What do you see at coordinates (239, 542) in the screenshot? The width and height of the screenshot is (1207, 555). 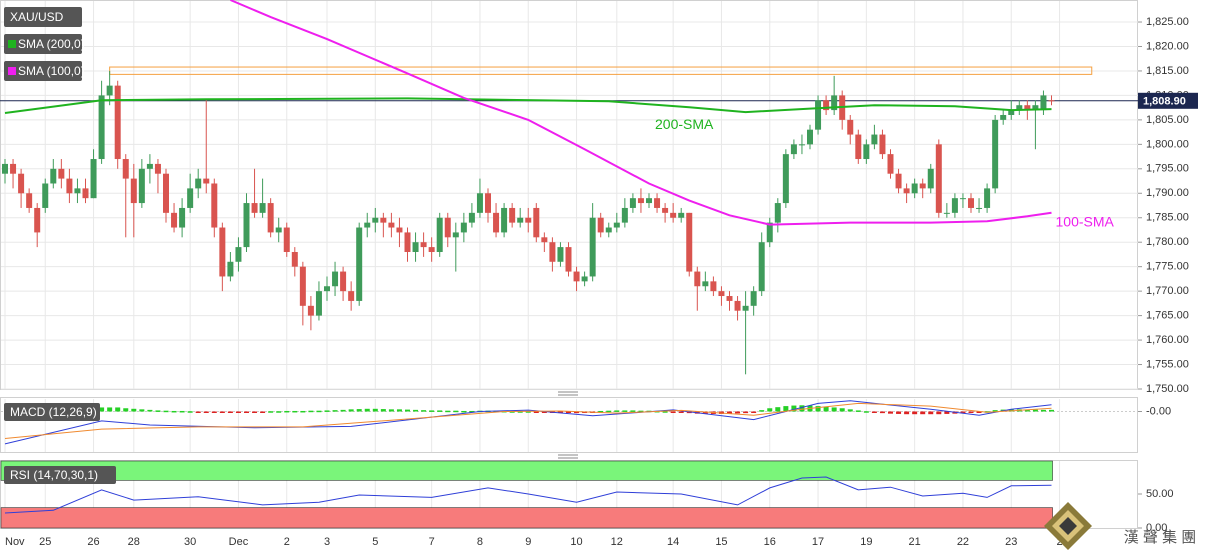 I see `x-tick-label: Dec` at bounding box center [239, 542].